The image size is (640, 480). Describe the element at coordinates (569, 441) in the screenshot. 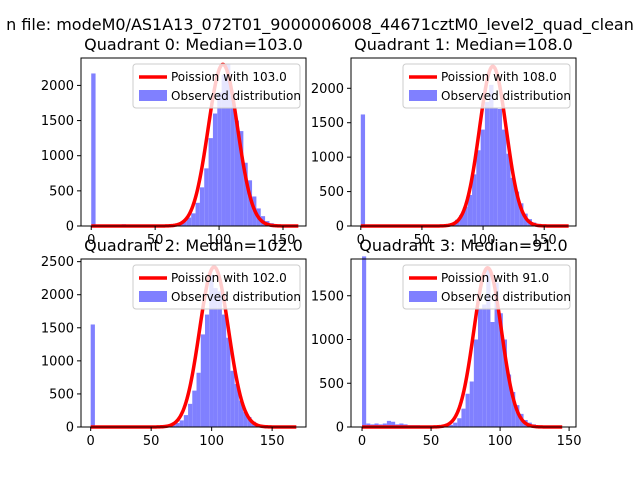

I see `quadrant-3-x-tick-label-150: 150` at that location.